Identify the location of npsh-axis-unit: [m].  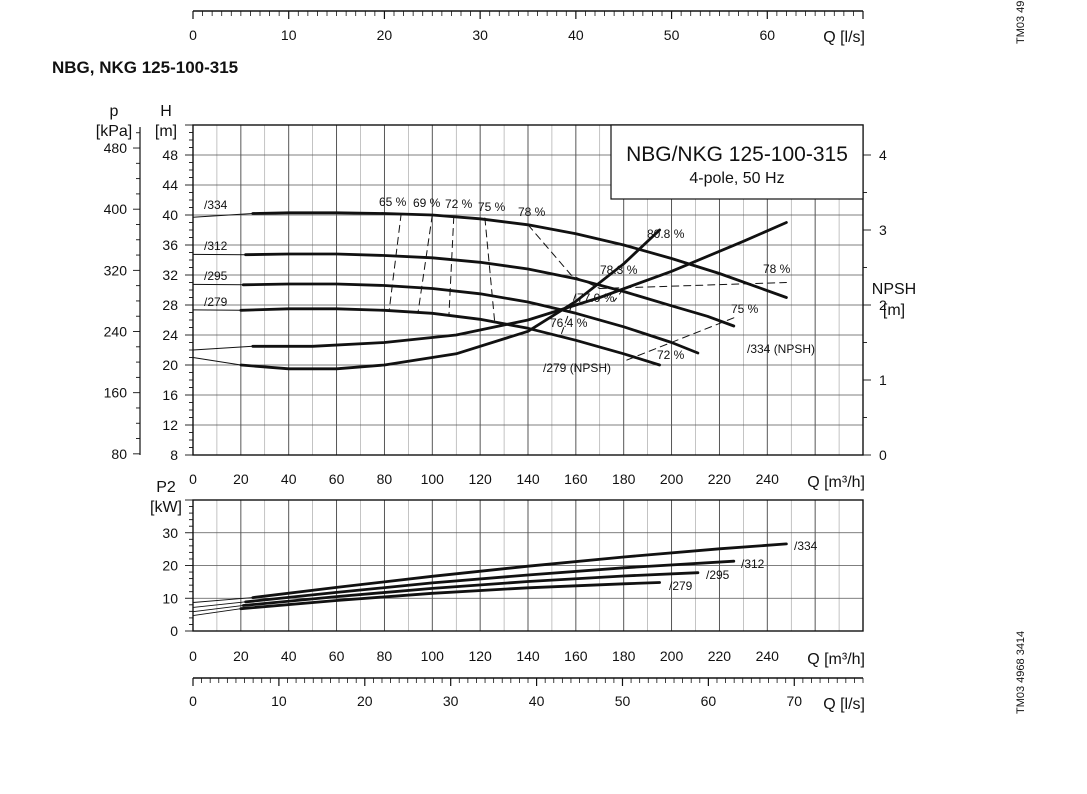
(894, 310).